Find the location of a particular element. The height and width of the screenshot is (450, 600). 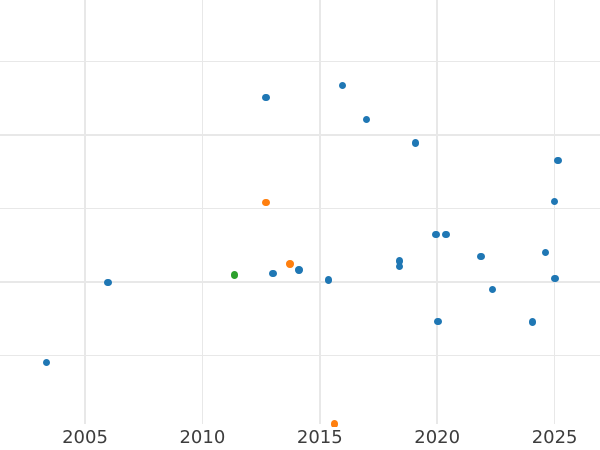

x-tick-label: 2020 is located at coordinates (437, 437).